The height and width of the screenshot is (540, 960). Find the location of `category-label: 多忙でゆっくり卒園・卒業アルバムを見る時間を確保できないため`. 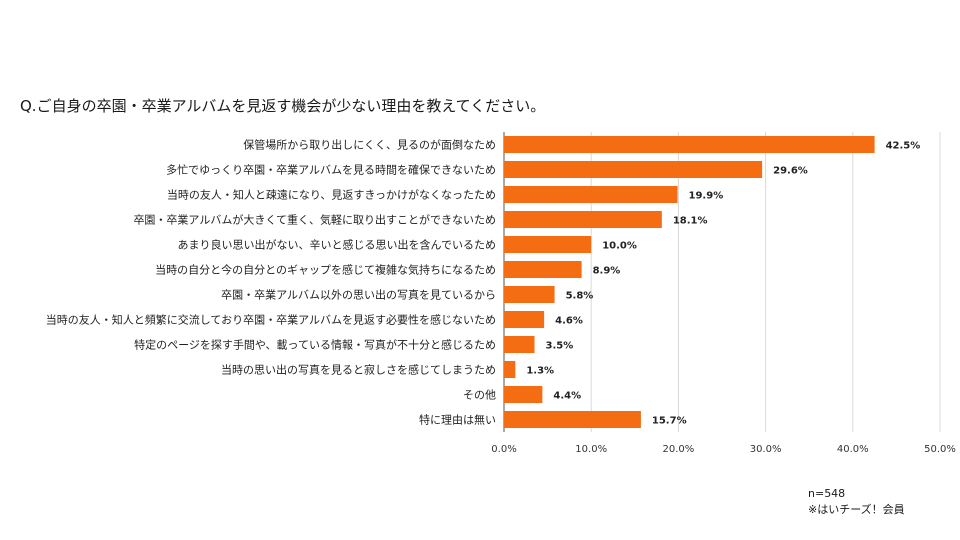

category-label: 多忙でゆっくり卒園・卒業アルバムを見る時間を確保できないため is located at coordinates (331, 170).